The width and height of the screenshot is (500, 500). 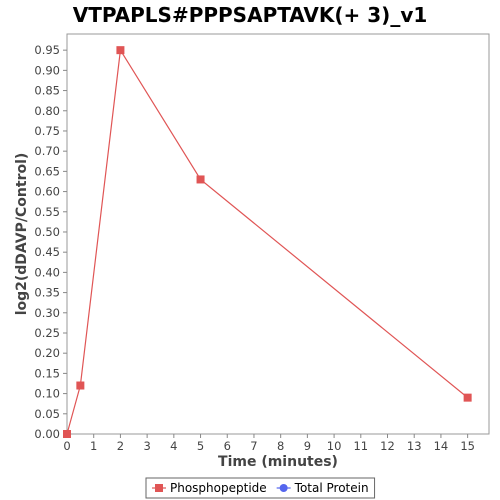 What do you see at coordinates (467, 446) in the screenshot?
I see `x-tick-label: 15` at bounding box center [467, 446].